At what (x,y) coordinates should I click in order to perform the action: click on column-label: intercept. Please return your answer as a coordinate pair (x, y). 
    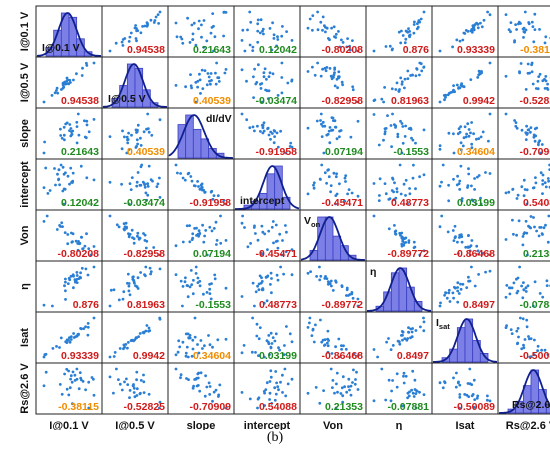
    Looking at the image, I should click on (267, 425).